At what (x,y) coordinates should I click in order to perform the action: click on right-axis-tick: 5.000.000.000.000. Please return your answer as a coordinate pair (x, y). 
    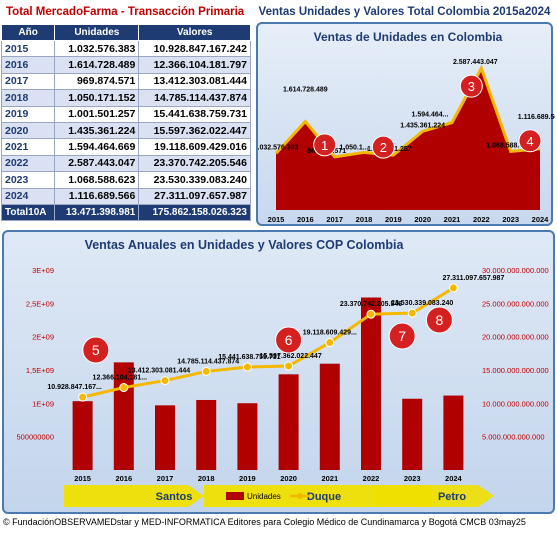
    Looking at the image, I should click on (513, 437).